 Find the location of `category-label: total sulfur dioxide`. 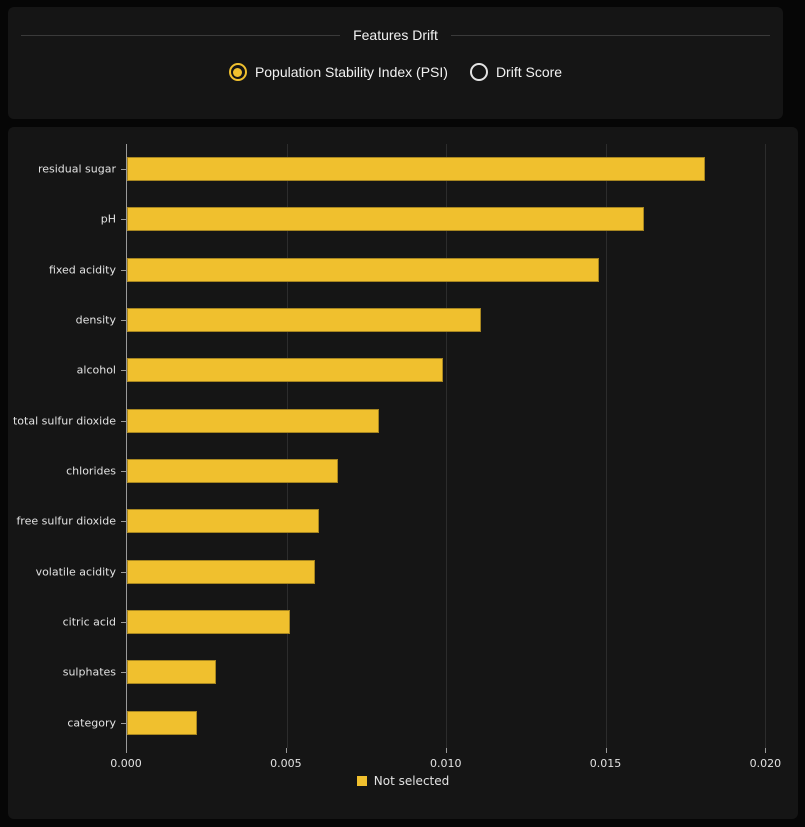

category-label: total sulfur dioxide is located at coordinates (64, 421).